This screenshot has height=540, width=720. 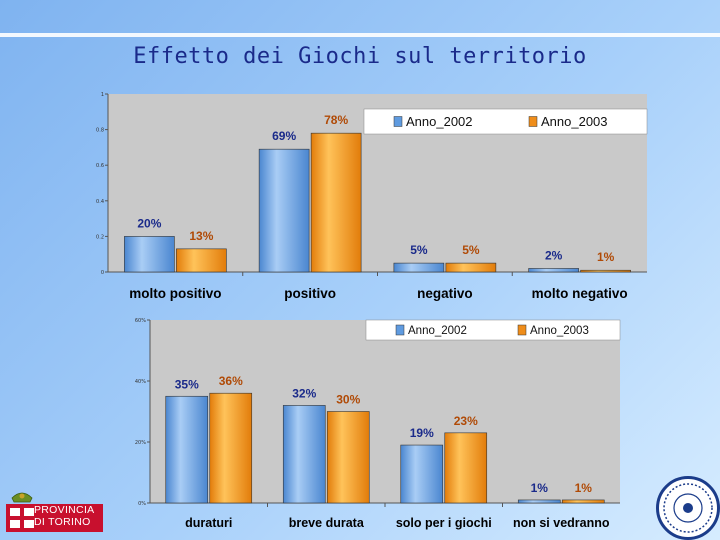 I want to click on y-tick-label: 0.4, so click(x=100, y=202).